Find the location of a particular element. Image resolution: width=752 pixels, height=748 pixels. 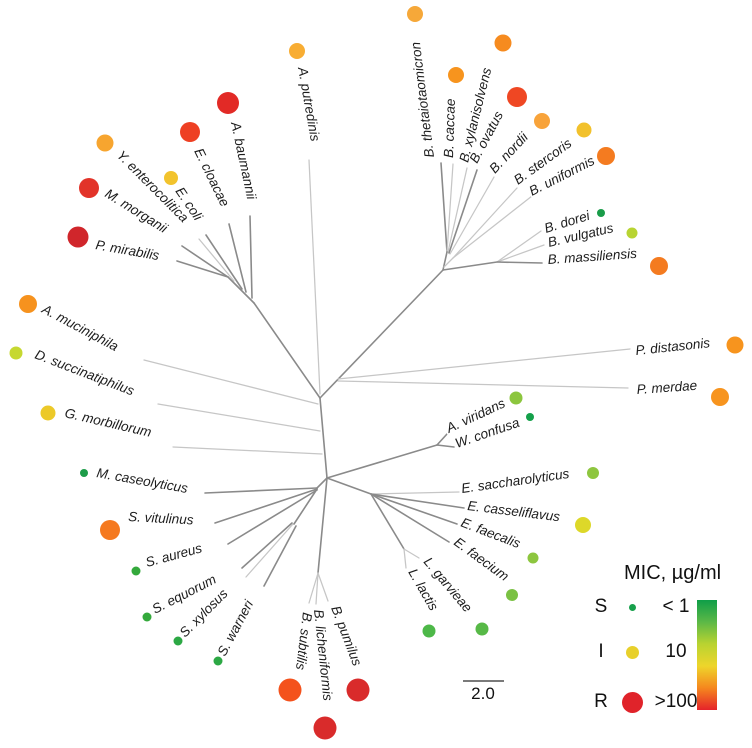

species-label: A. muciniphila is located at coordinates (80, 327).